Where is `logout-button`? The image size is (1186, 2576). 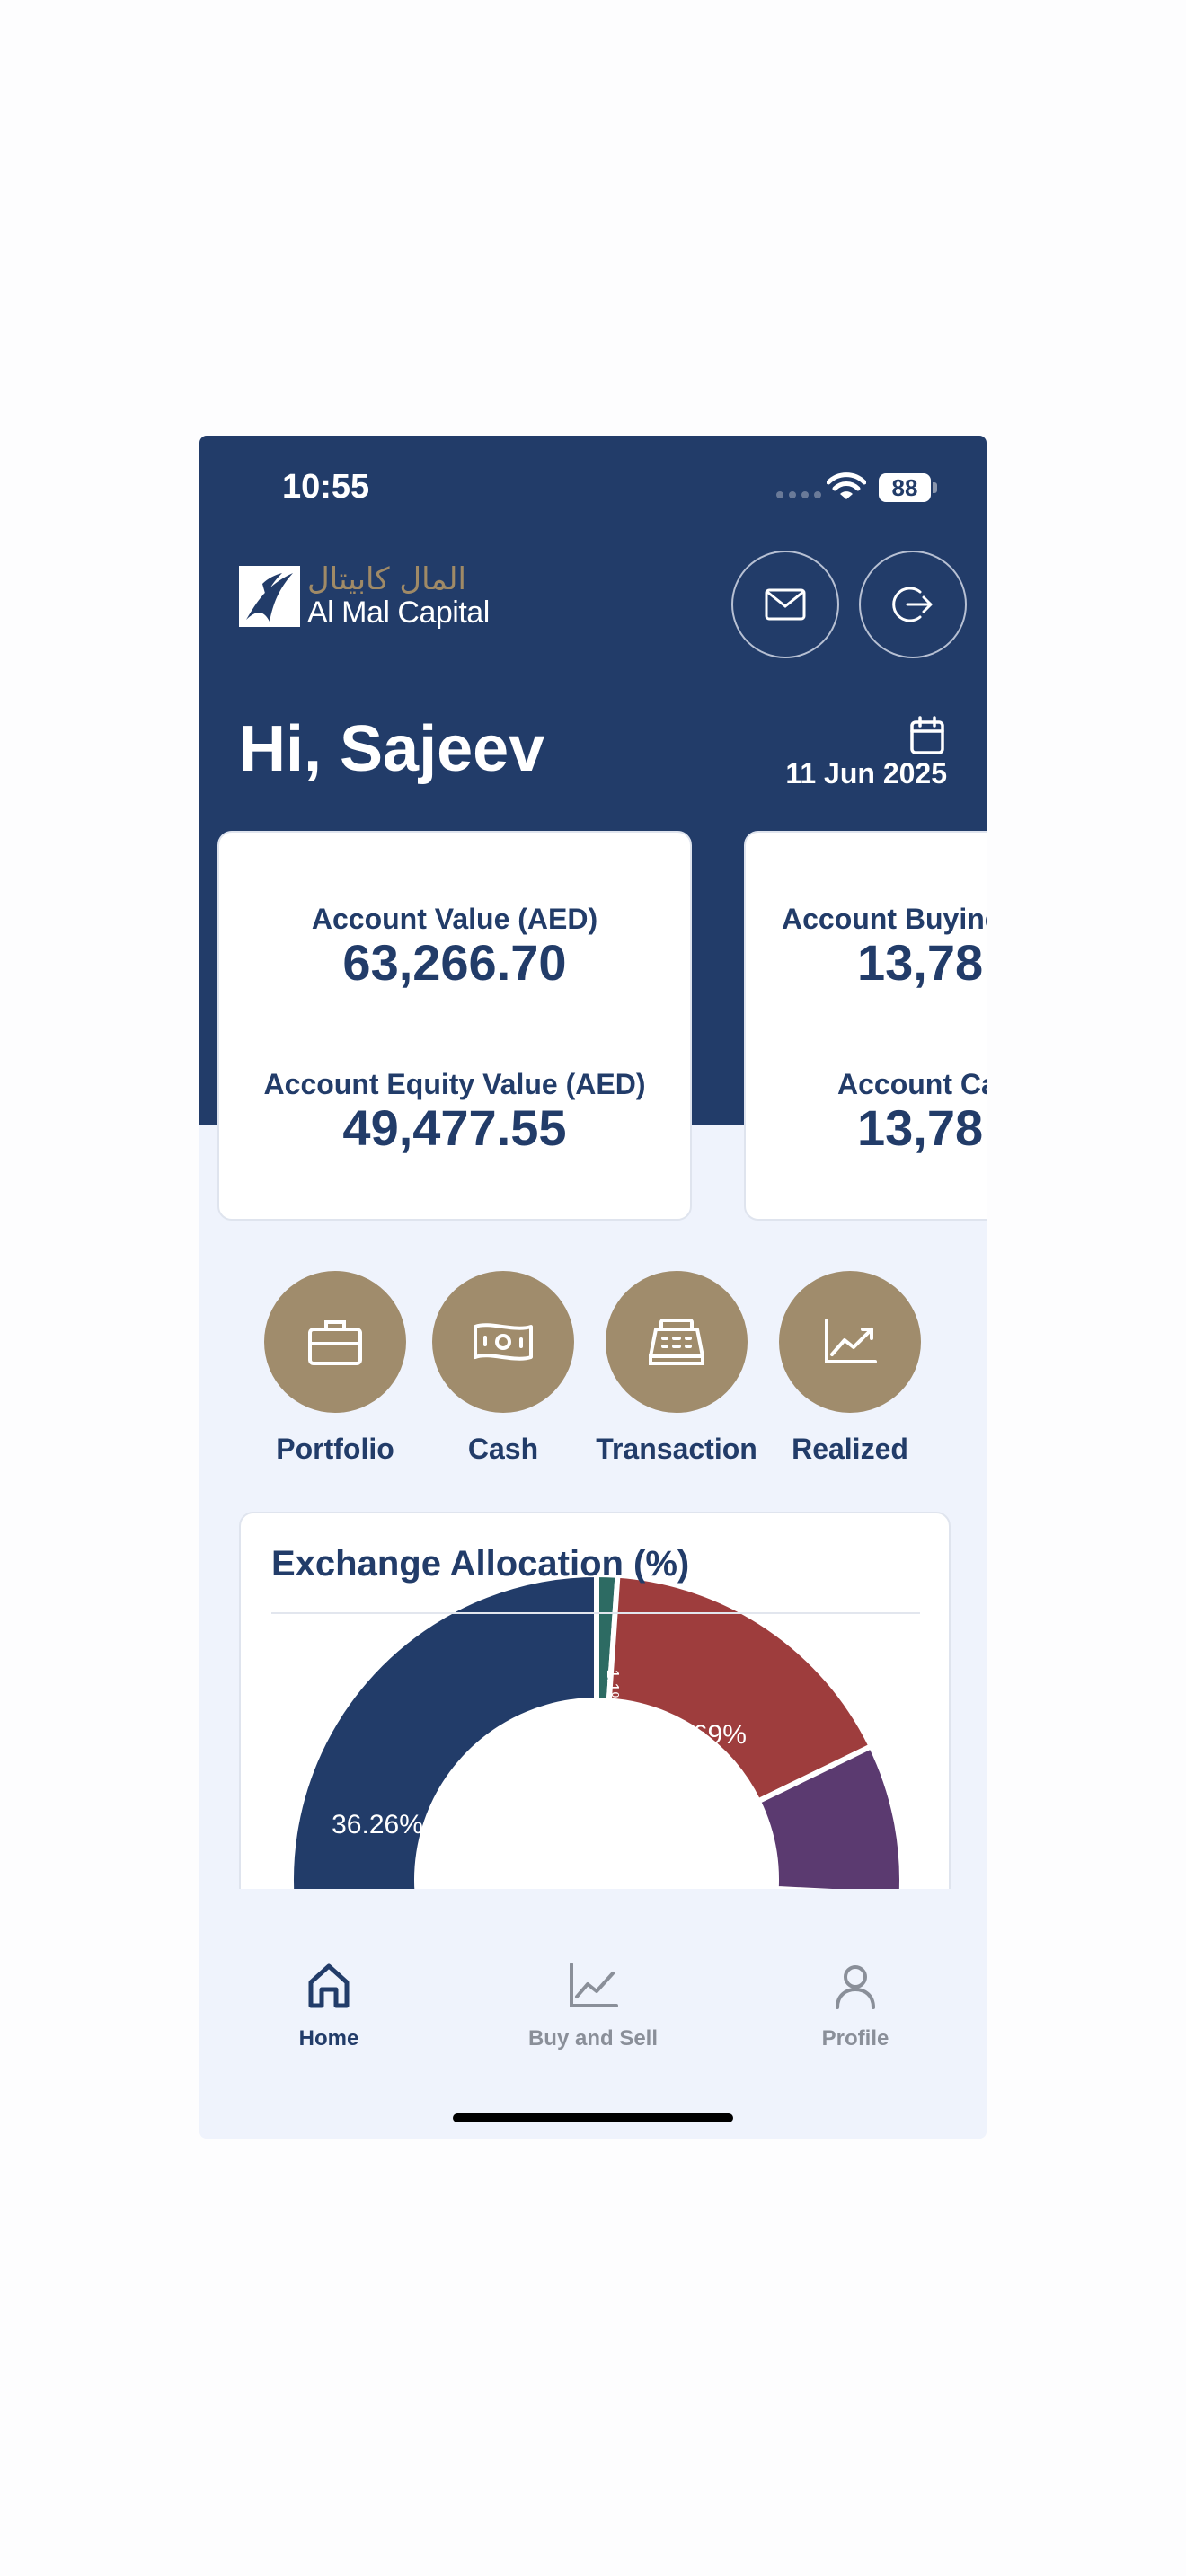 logout-button is located at coordinates (913, 604).